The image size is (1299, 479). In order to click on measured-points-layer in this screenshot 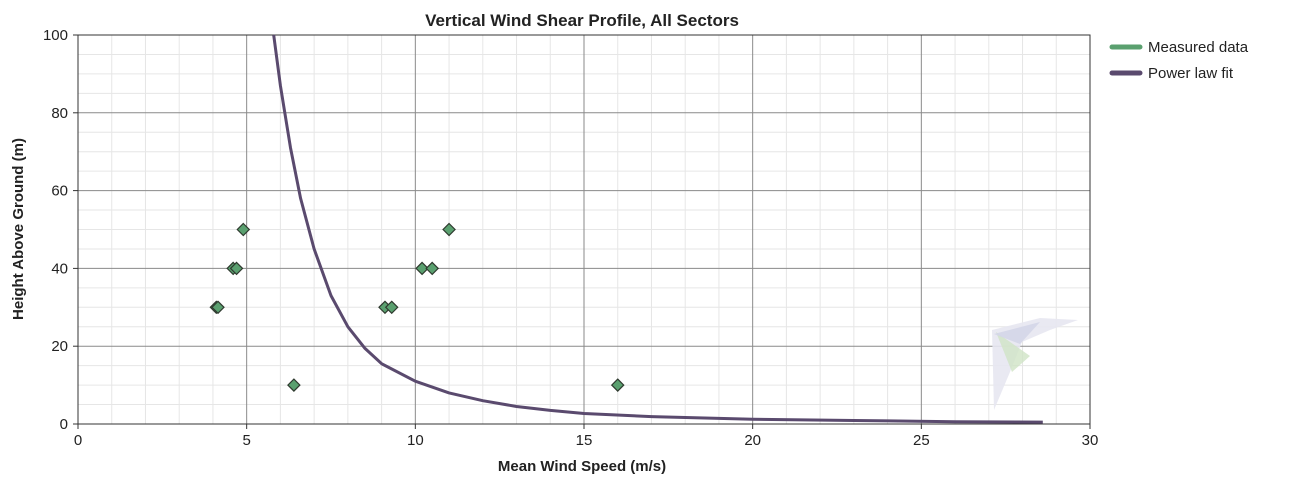, I will do `click(417, 307)`.